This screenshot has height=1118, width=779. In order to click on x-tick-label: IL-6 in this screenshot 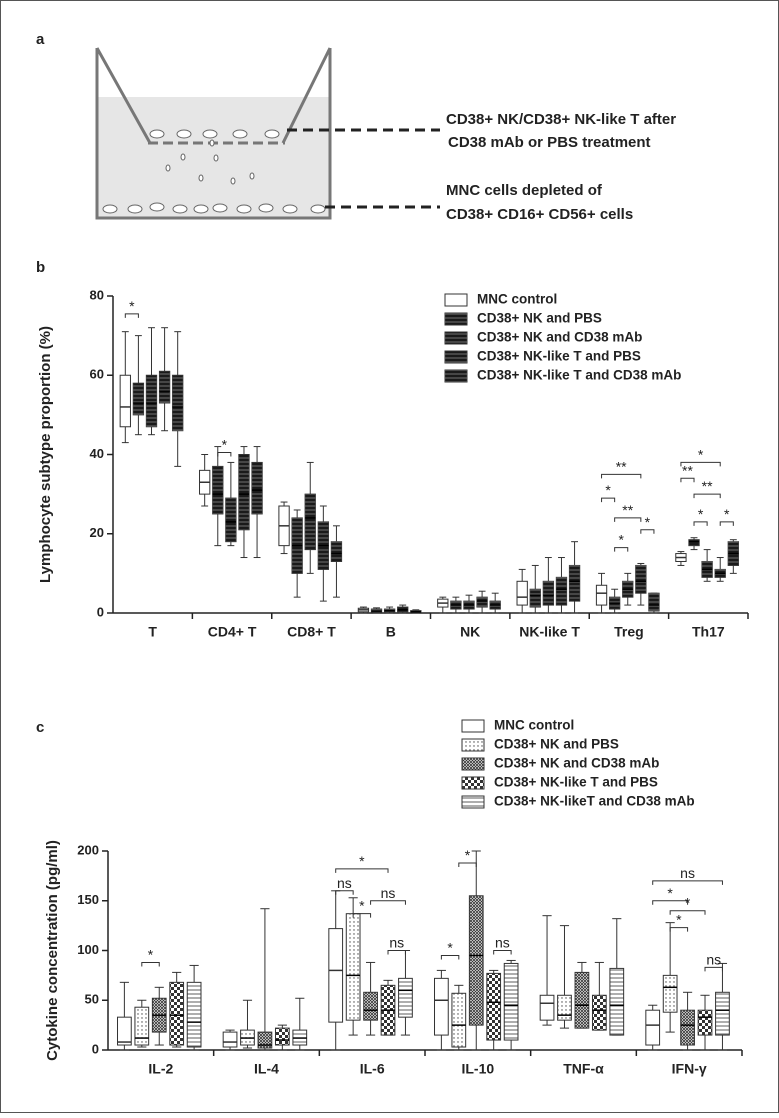, I will do `click(372, 1069)`.